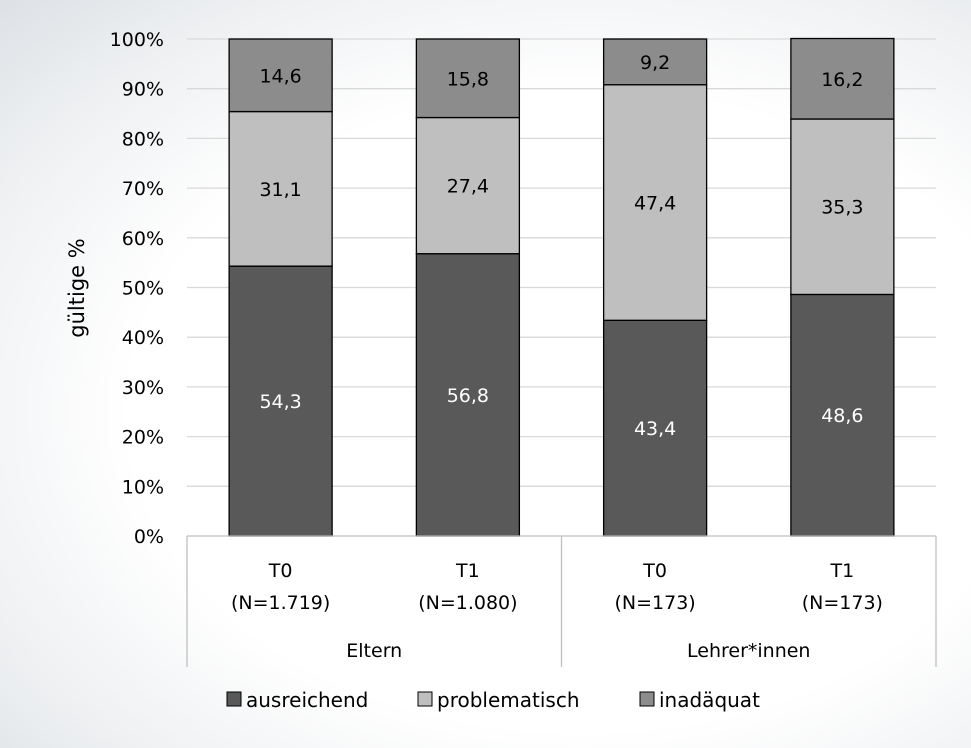 The height and width of the screenshot is (748, 971). I want to click on legend: ausreichend problematisch inadäquat, so click(493, 700).